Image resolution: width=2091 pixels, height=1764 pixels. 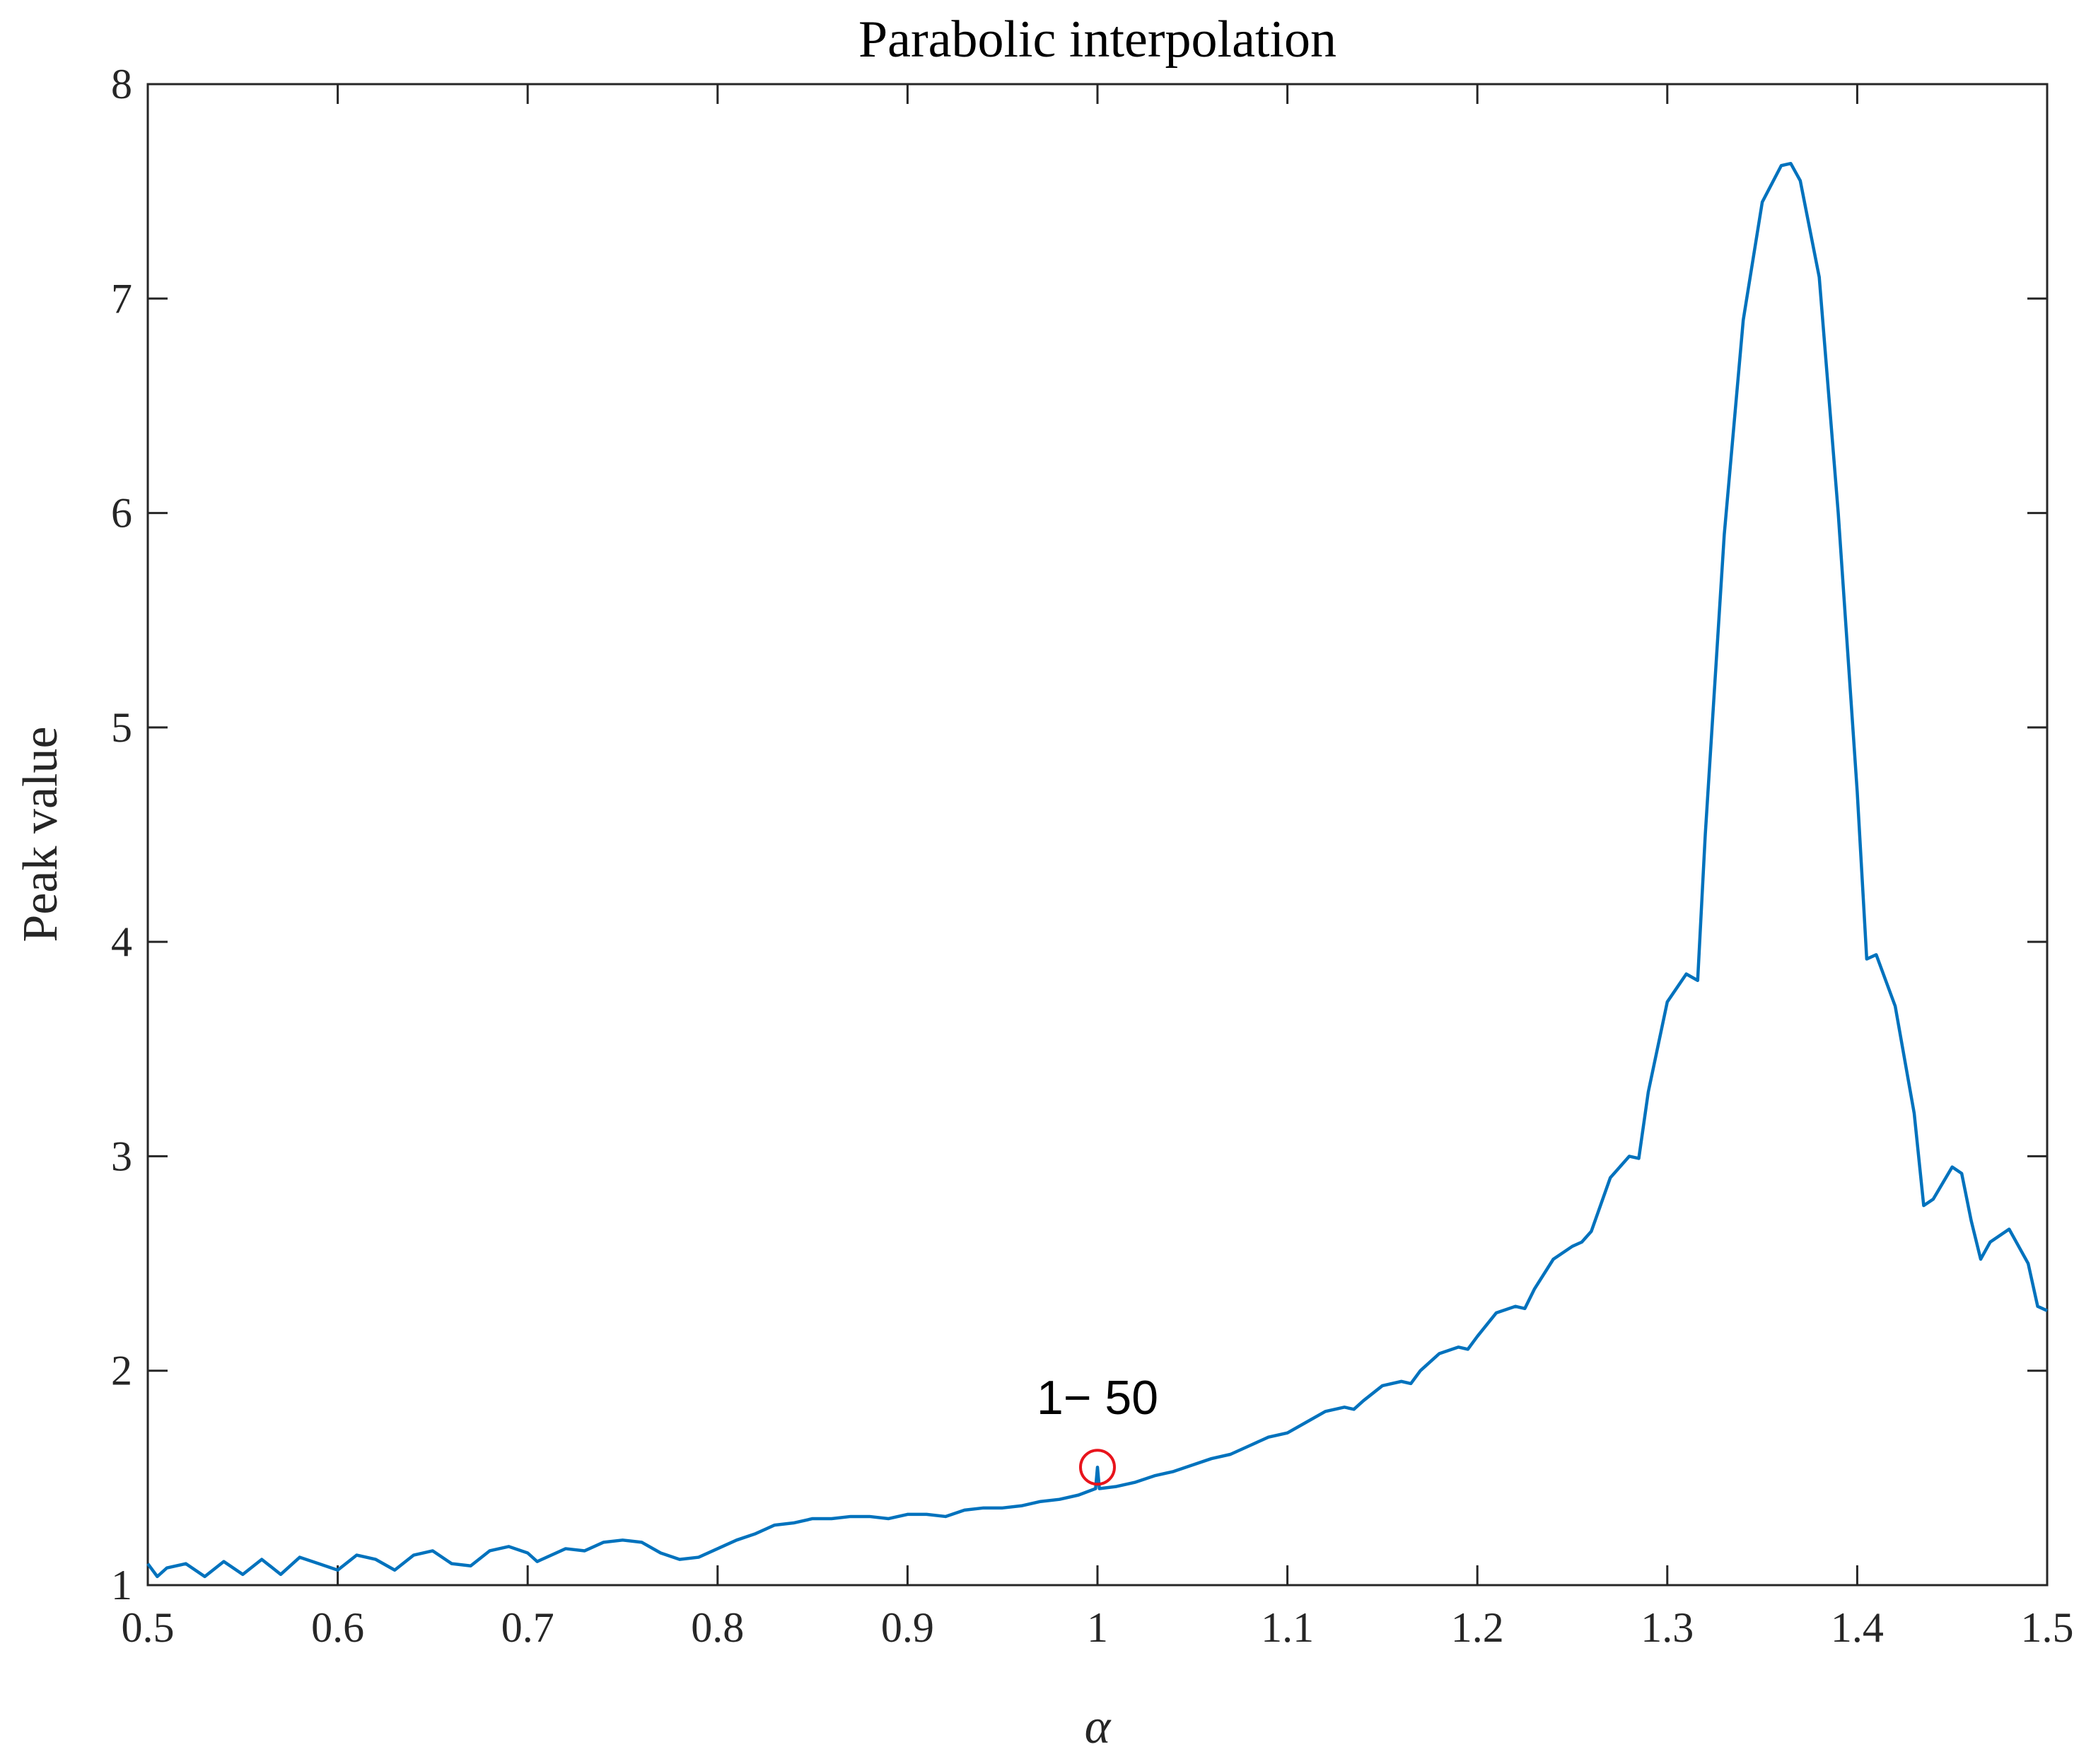 I want to click on x-tick-label: 0.8, so click(x=717, y=1627).